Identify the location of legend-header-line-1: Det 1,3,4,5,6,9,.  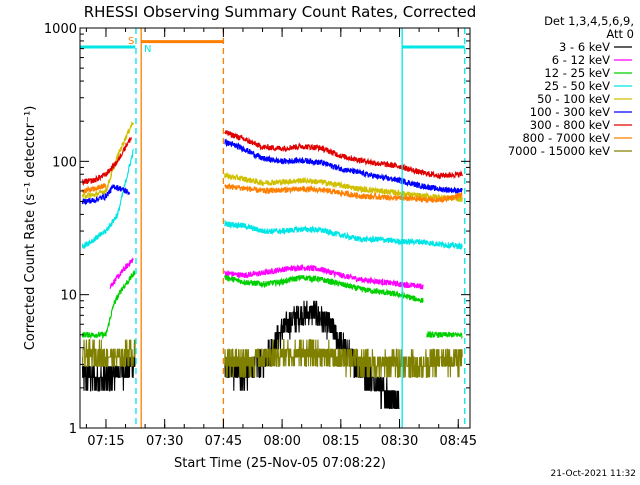
(589, 21).